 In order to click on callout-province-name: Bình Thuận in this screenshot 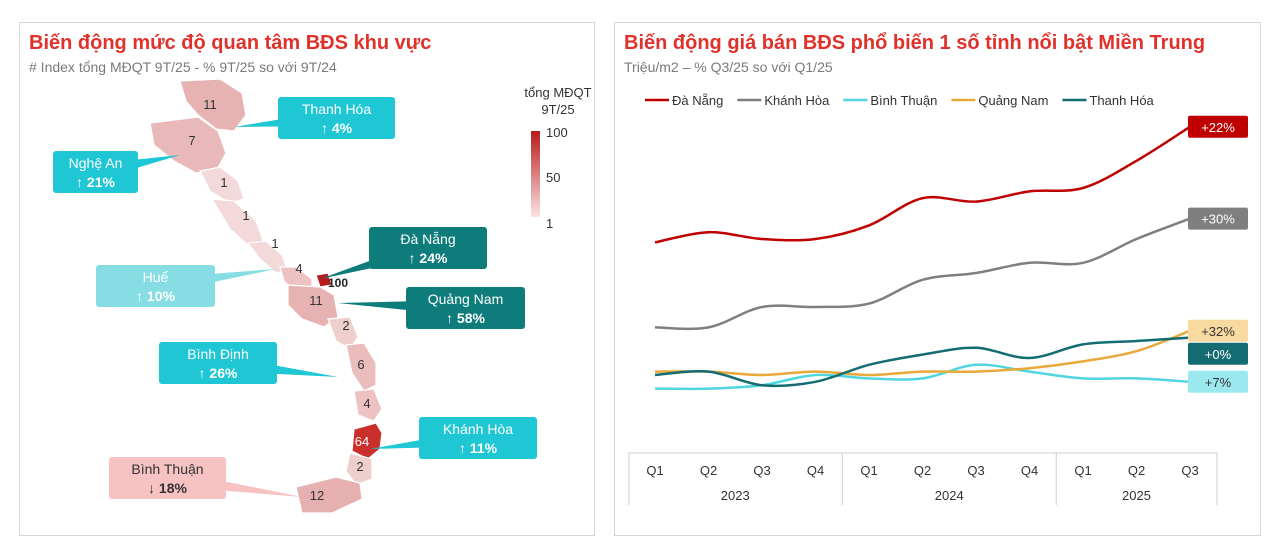, I will do `click(167, 469)`.